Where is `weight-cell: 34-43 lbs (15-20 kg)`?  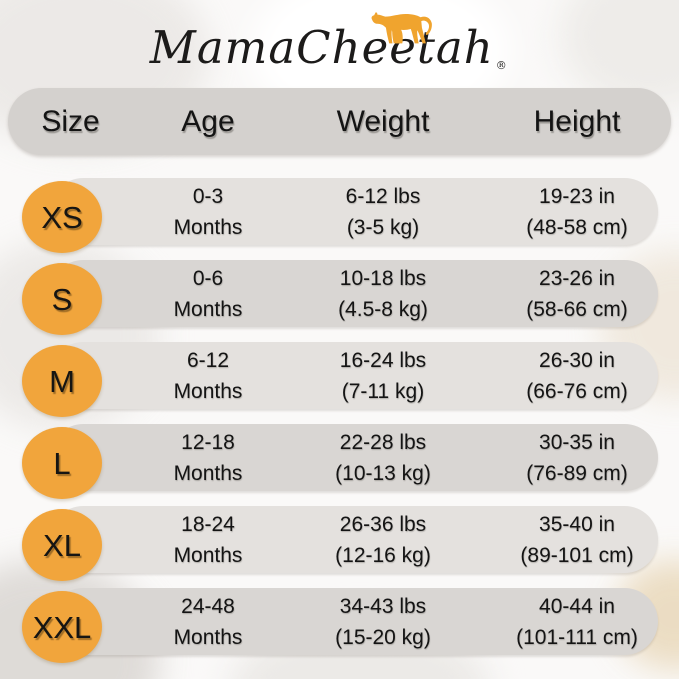
weight-cell: 34-43 lbs (15-20 kg) is located at coordinates (383, 622).